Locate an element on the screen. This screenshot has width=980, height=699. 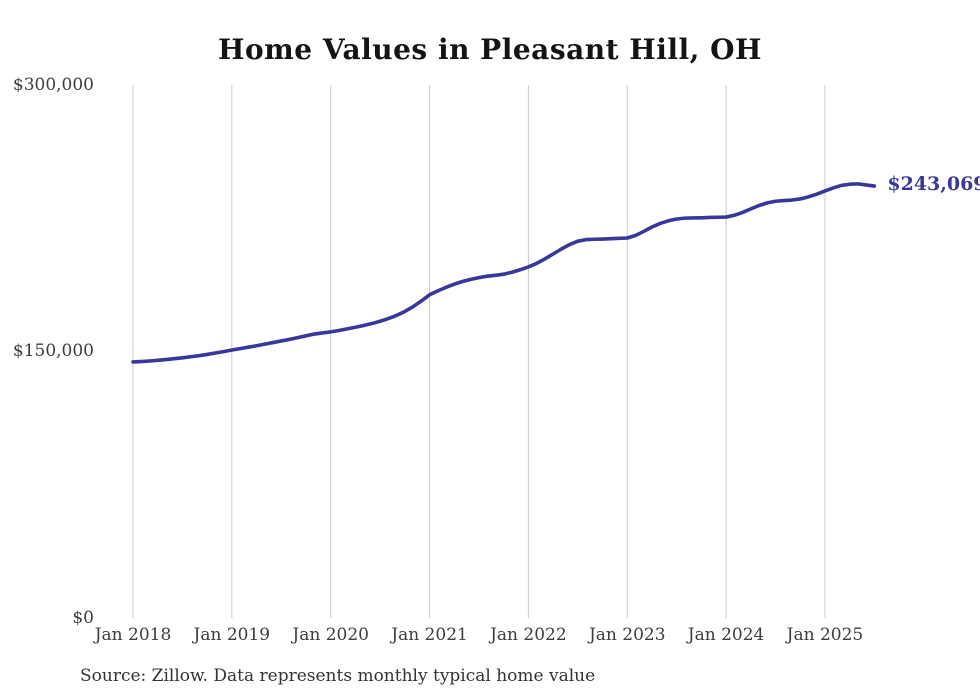
y-tick-label: $0 is located at coordinates (83, 617).